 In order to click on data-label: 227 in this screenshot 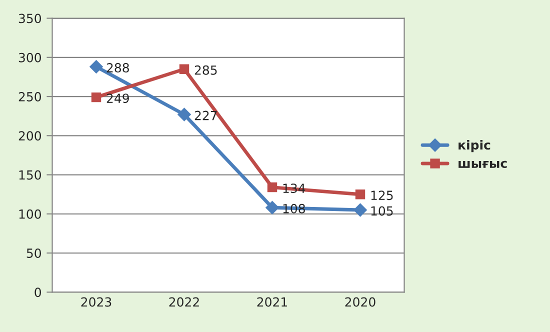, I will do `click(205, 115)`.